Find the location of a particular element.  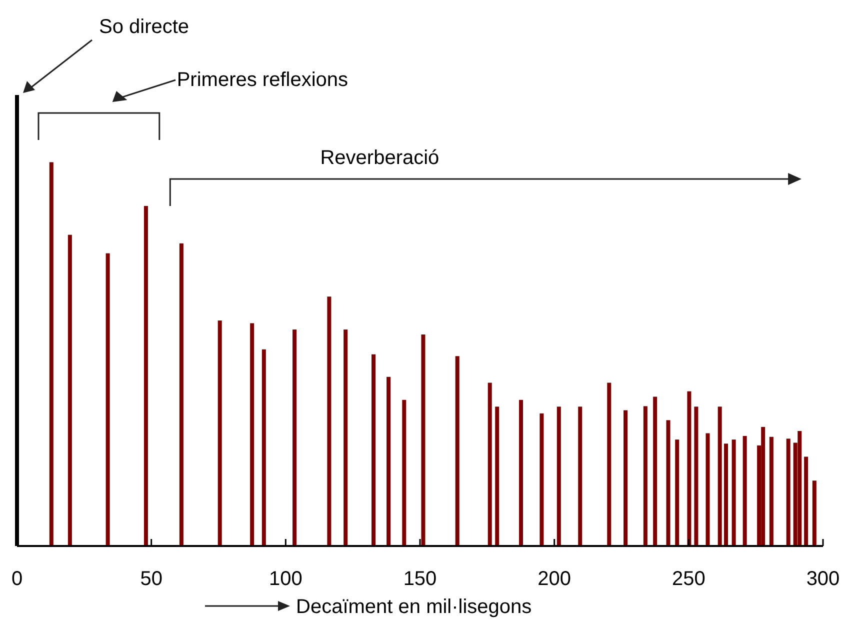

text: Primeres reflexions is located at coordinates (262, 80).